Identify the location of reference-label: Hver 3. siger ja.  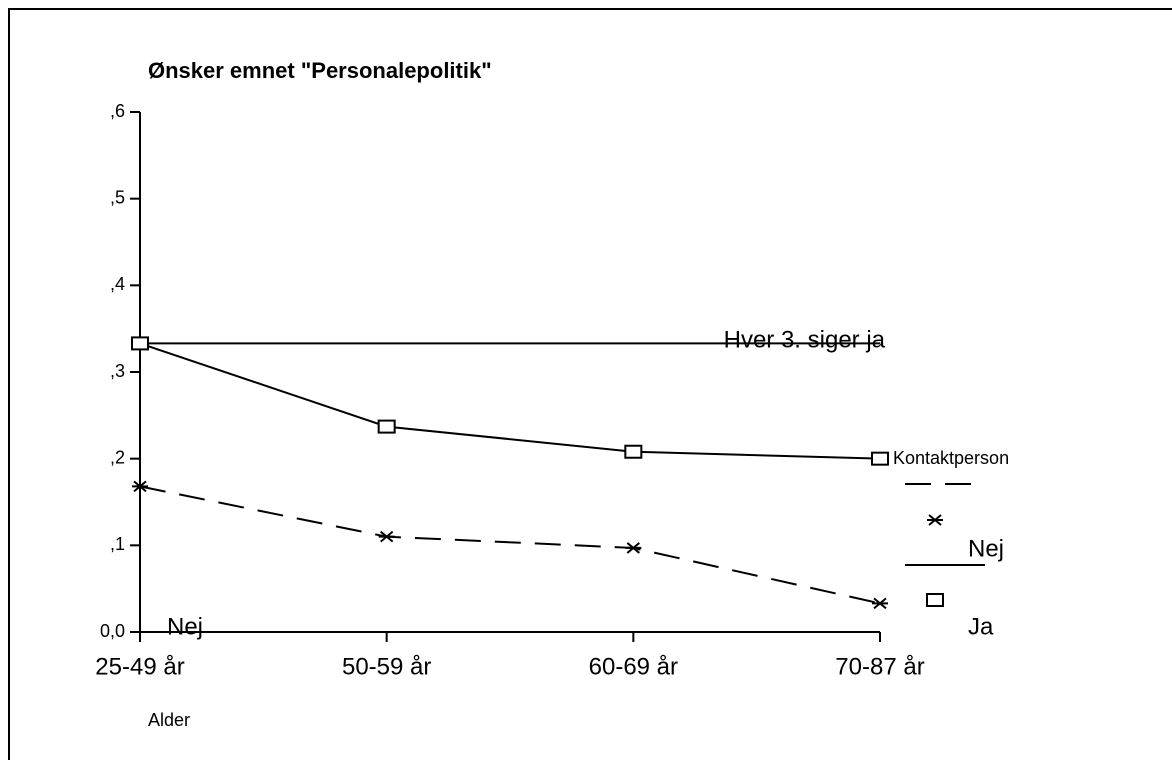
(805, 340).